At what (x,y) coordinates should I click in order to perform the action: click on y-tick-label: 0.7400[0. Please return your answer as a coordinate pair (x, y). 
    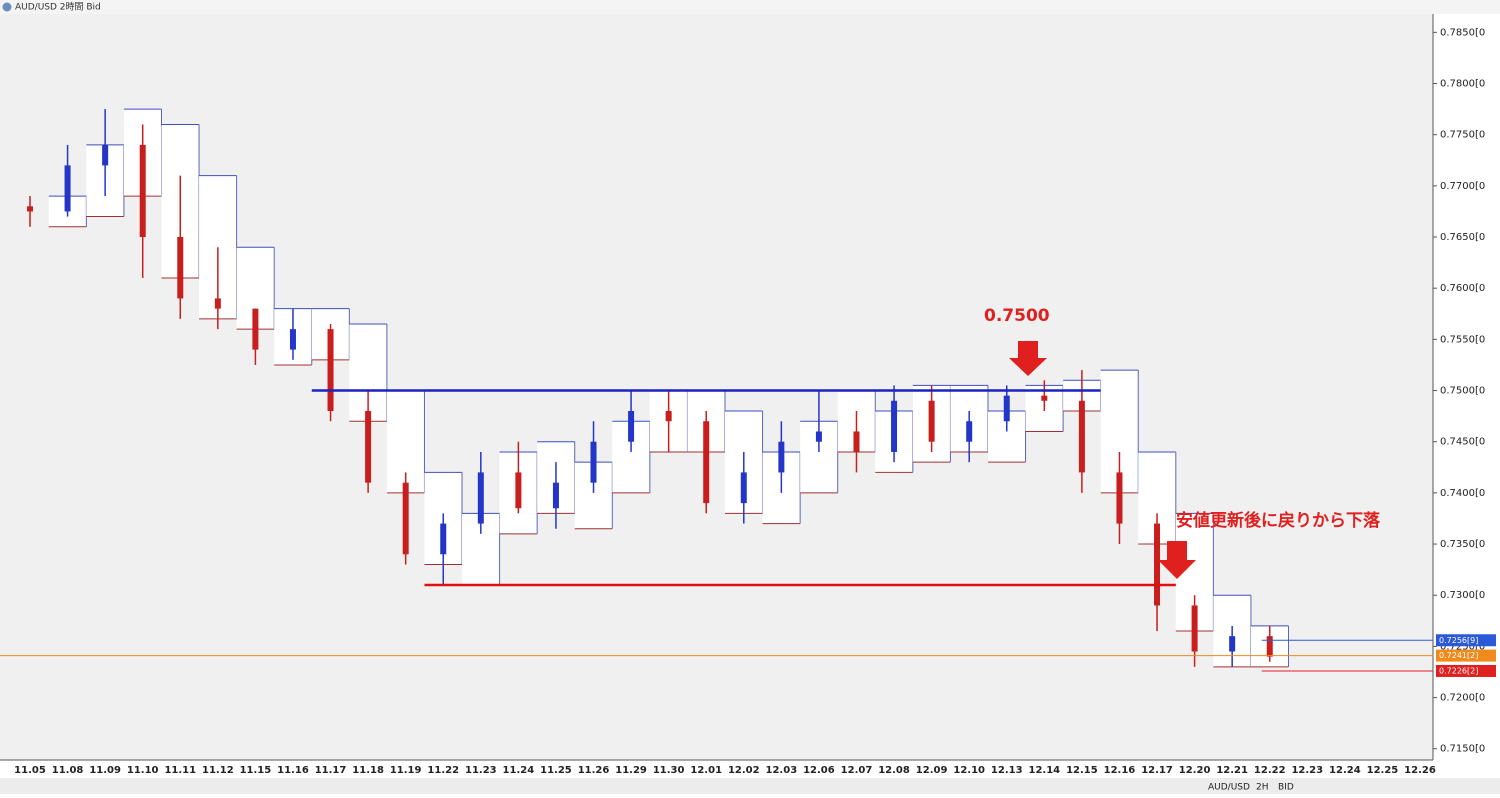
    Looking at the image, I should click on (1462, 493).